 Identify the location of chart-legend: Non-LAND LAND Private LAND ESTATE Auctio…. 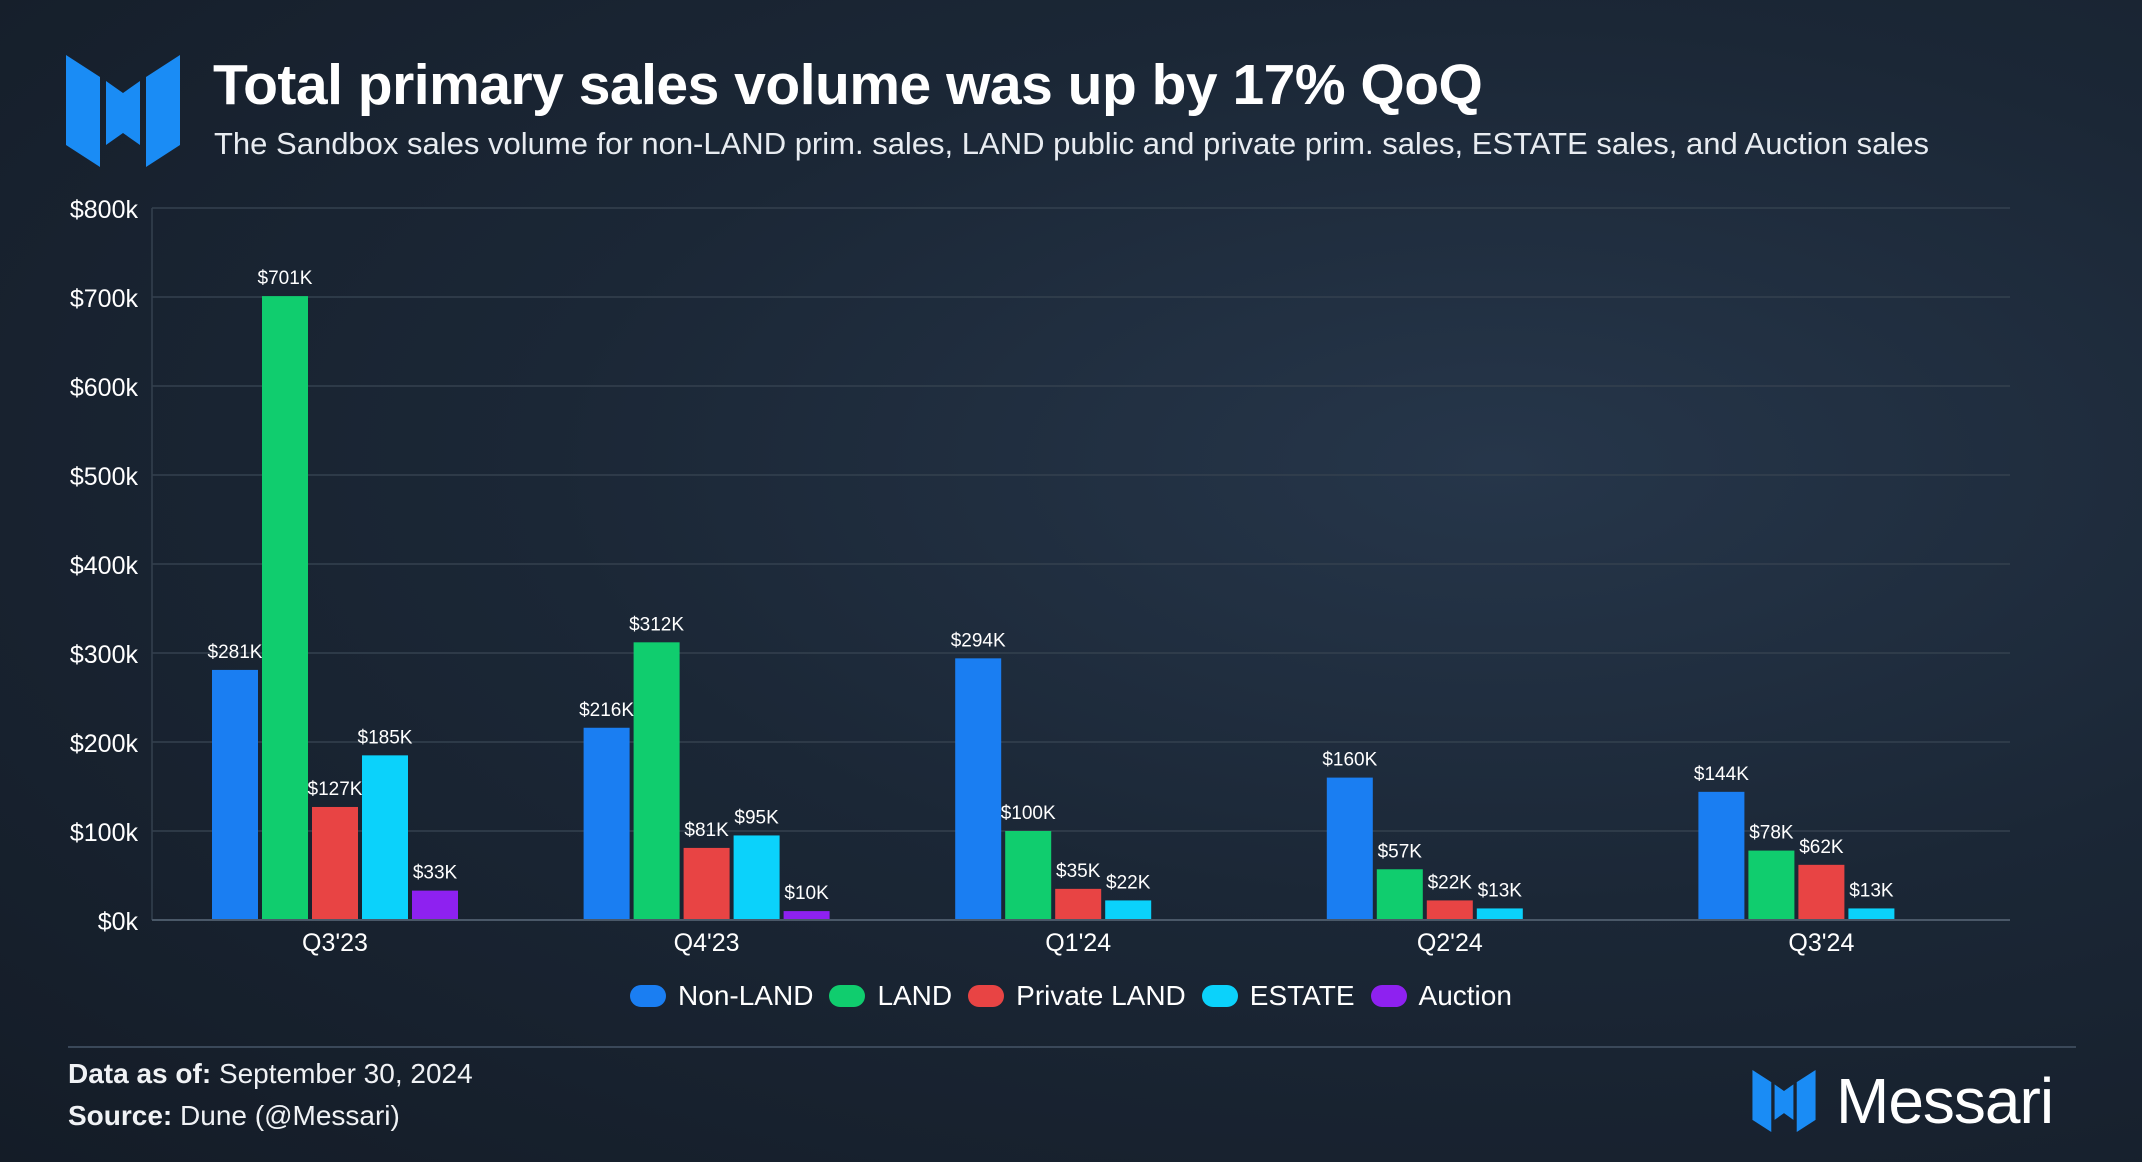
(1071, 996).